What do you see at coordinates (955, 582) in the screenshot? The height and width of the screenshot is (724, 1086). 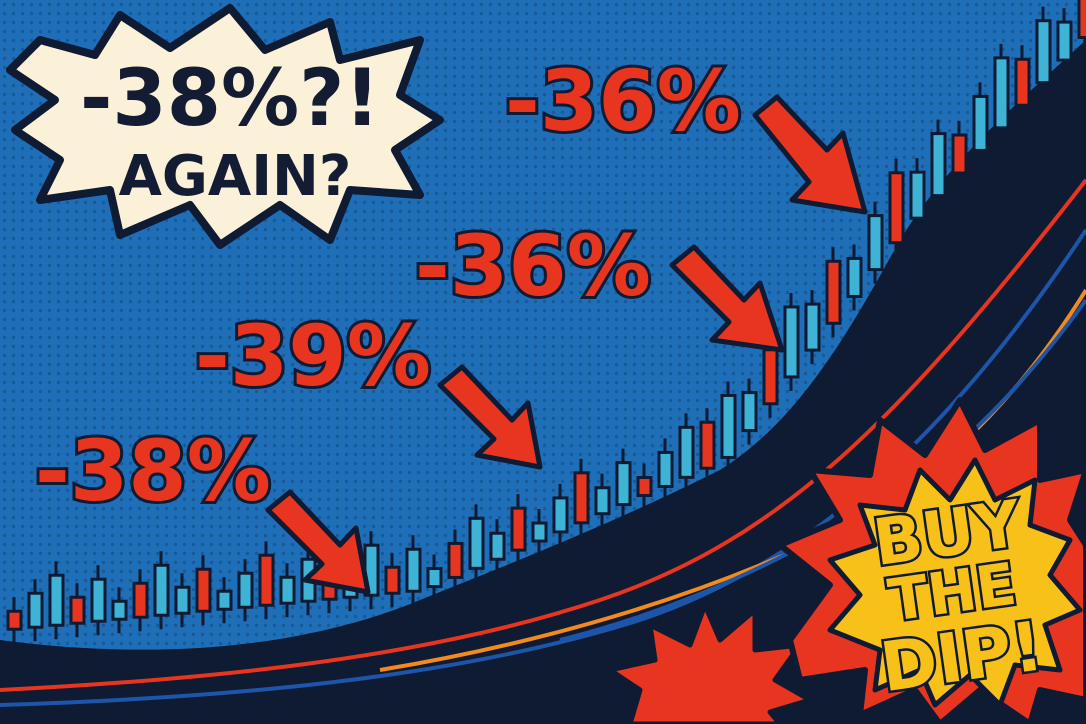 I see `starburst-inner-icon` at bounding box center [955, 582].